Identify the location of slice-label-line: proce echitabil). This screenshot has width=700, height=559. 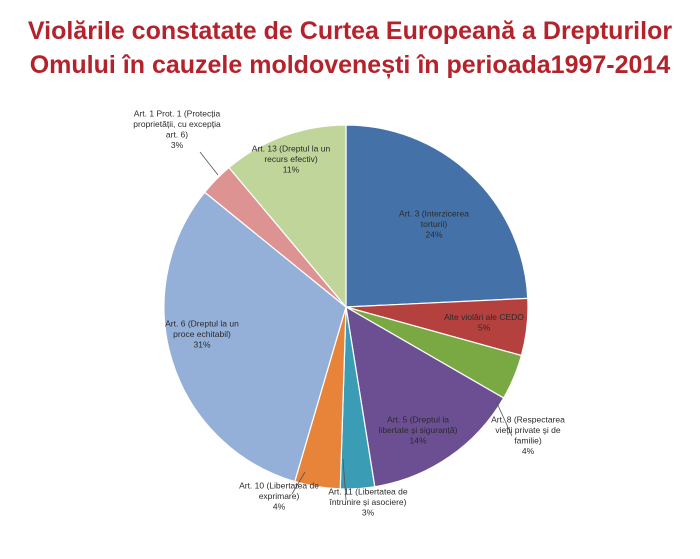
(202, 334).